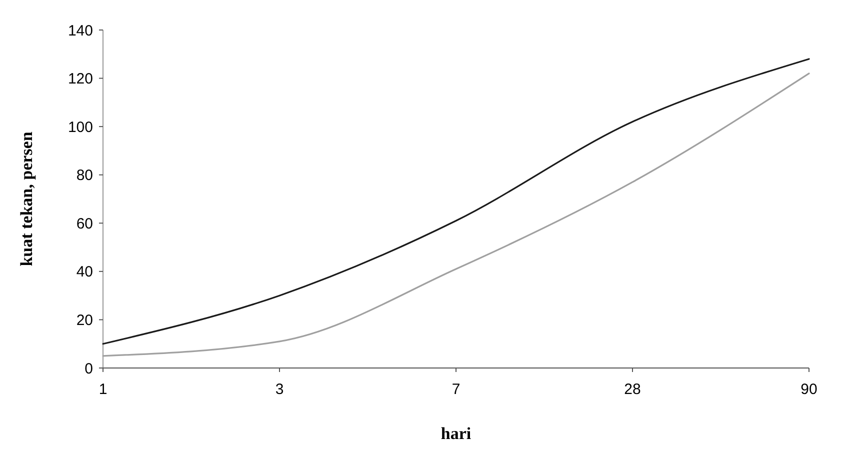 The height and width of the screenshot is (461, 842). What do you see at coordinates (88, 369) in the screenshot?
I see `y-tick-label: 0` at bounding box center [88, 369].